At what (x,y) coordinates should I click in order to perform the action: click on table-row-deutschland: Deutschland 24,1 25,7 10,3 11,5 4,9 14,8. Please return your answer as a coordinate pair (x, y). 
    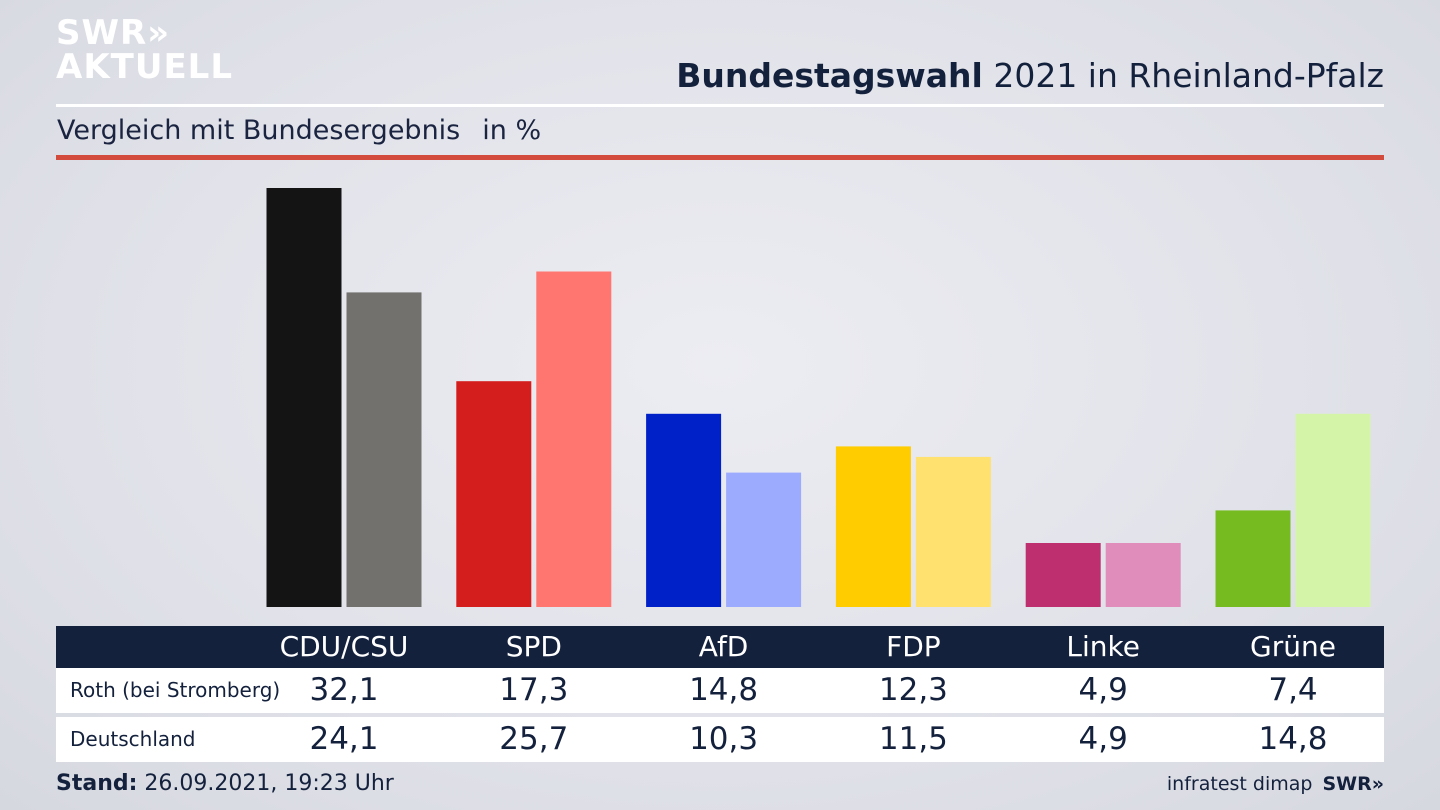
    Looking at the image, I should click on (720, 739).